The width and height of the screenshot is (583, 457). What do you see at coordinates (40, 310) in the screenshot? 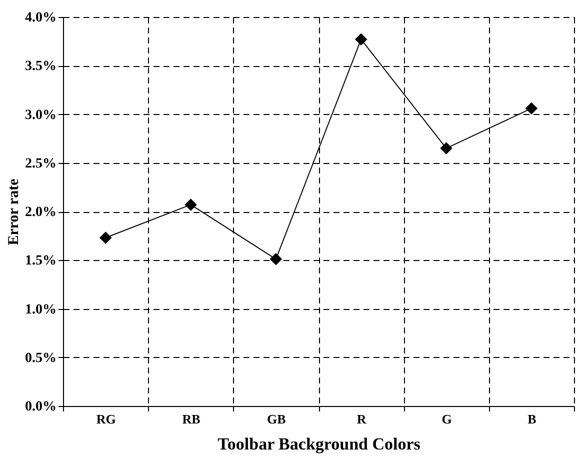
I see `y-tick-label: 1.0%` at bounding box center [40, 310].